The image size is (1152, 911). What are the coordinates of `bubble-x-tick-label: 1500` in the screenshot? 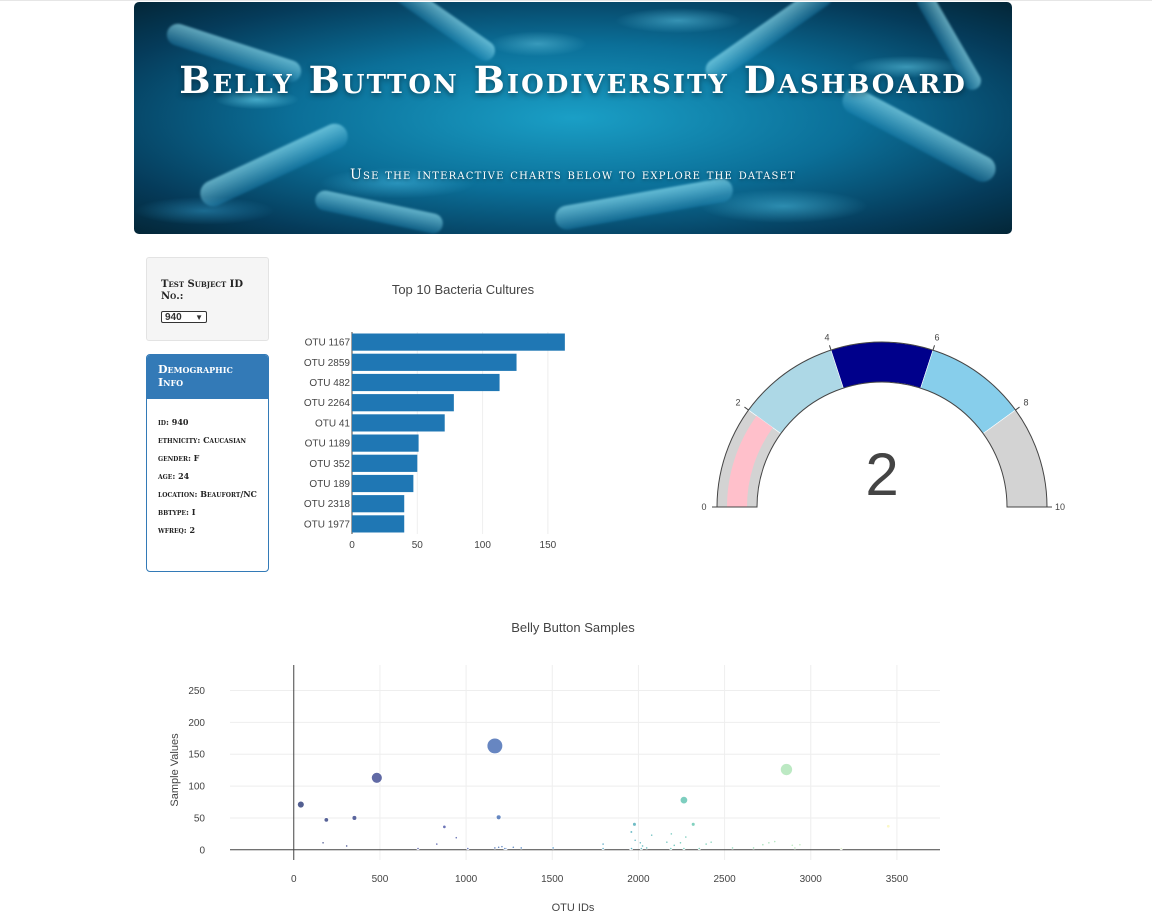 It's located at (552, 879).